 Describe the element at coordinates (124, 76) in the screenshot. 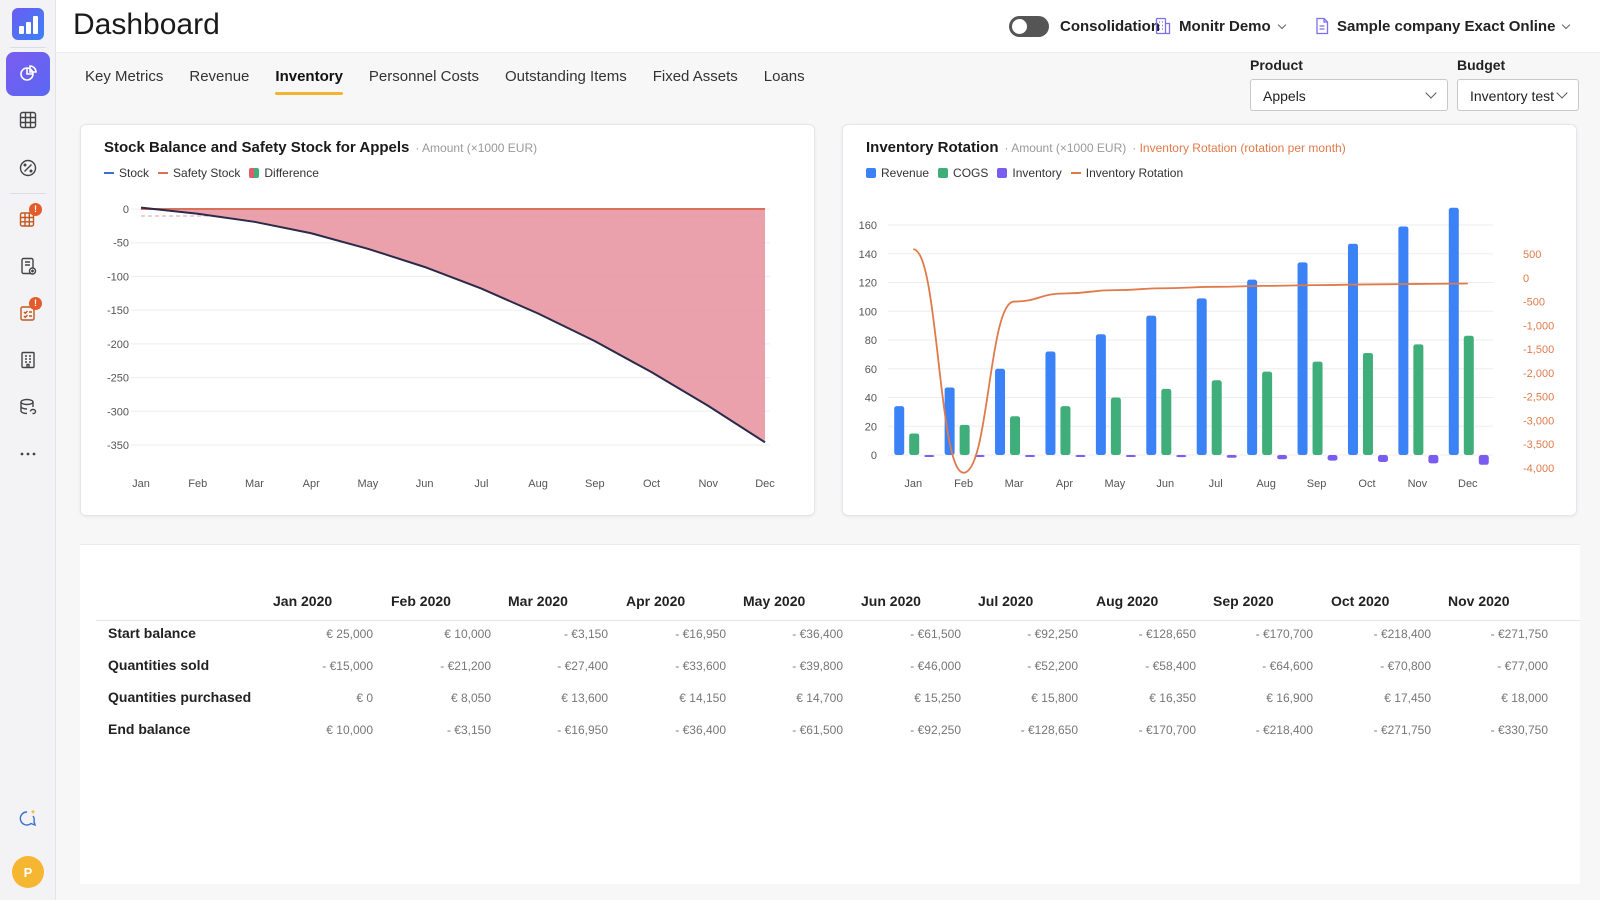

I see `tab-key-metrics: Key Metrics` at that location.